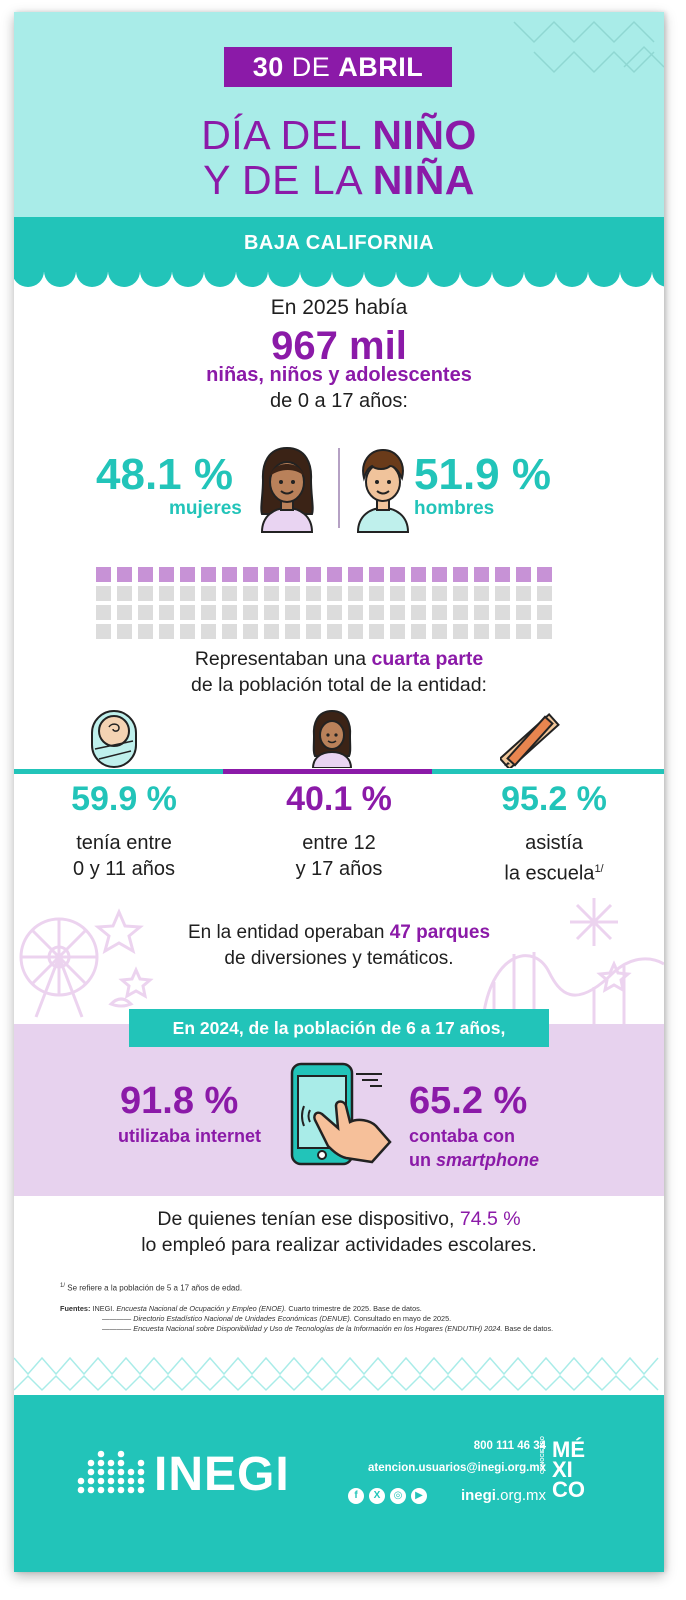  Describe the element at coordinates (164, 474) in the screenshot. I see `female-percentage: 48.1 %` at that location.